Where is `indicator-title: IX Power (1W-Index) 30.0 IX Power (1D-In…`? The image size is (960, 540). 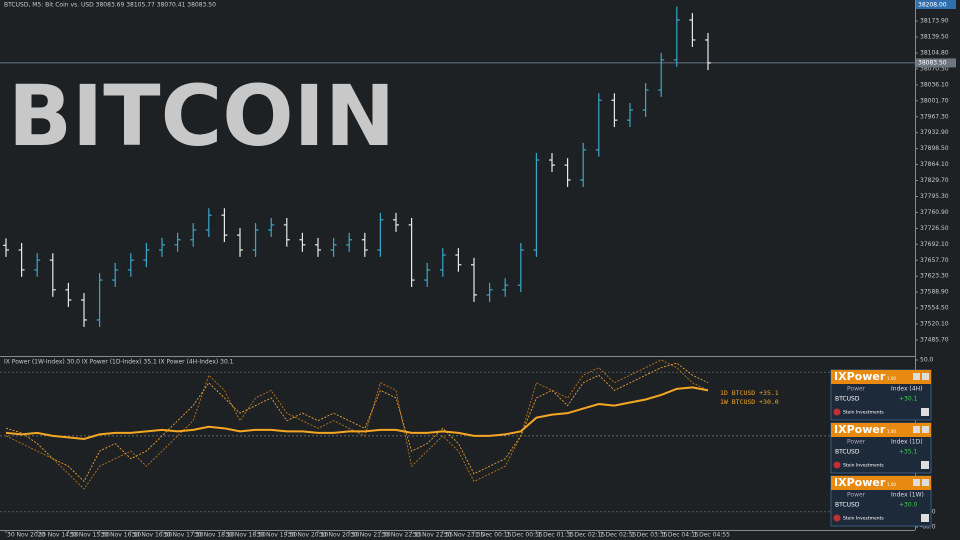
indicator-title: IX Power (1W-Index) 30.0 IX Power (1D-In… is located at coordinates (119, 362).